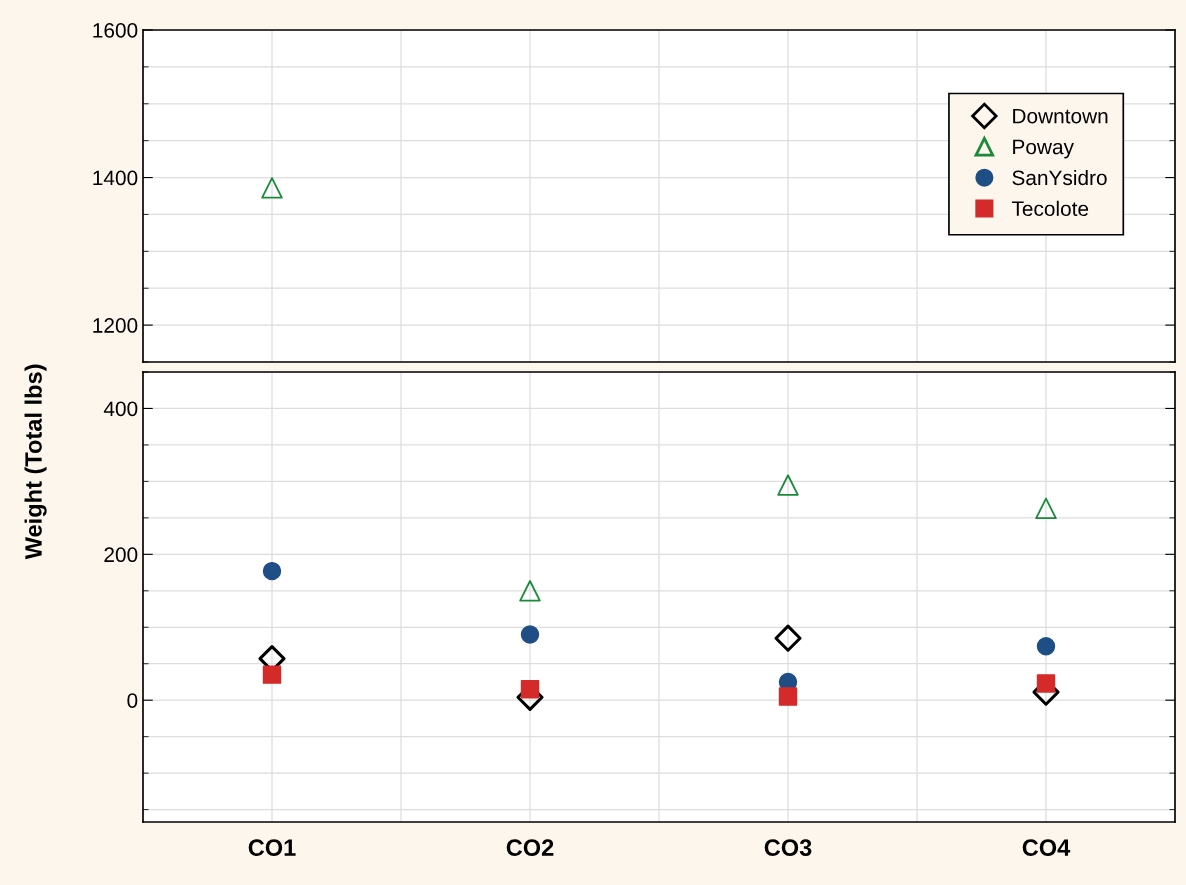  Describe the element at coordinates (115, 325) in the screenshot. I see `y-tick-label: 1200` at that location.